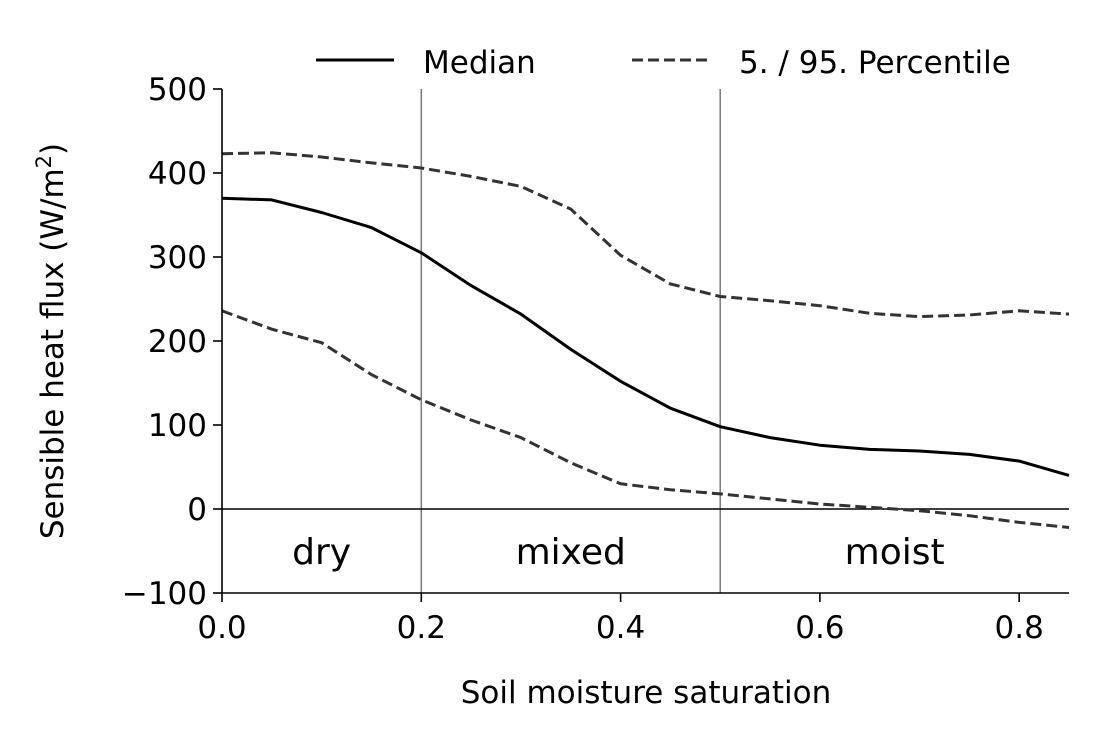  Describe the element at coordinates (895, 552) in the screenshot. I see `region-label-moist: moist` at that location.